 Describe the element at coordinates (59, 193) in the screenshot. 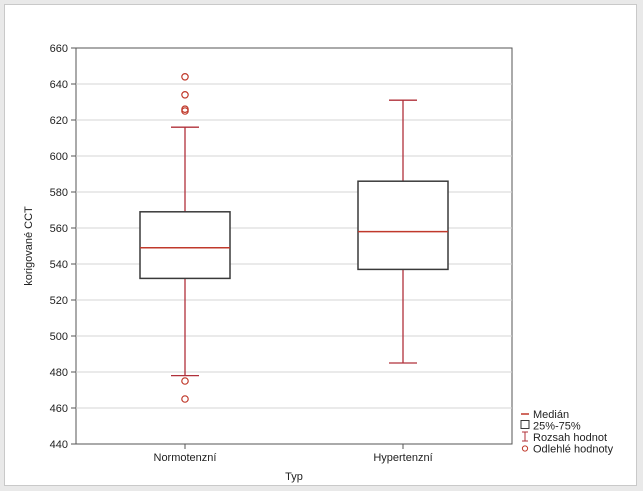

I see `y-tick-label: 580` at that location.